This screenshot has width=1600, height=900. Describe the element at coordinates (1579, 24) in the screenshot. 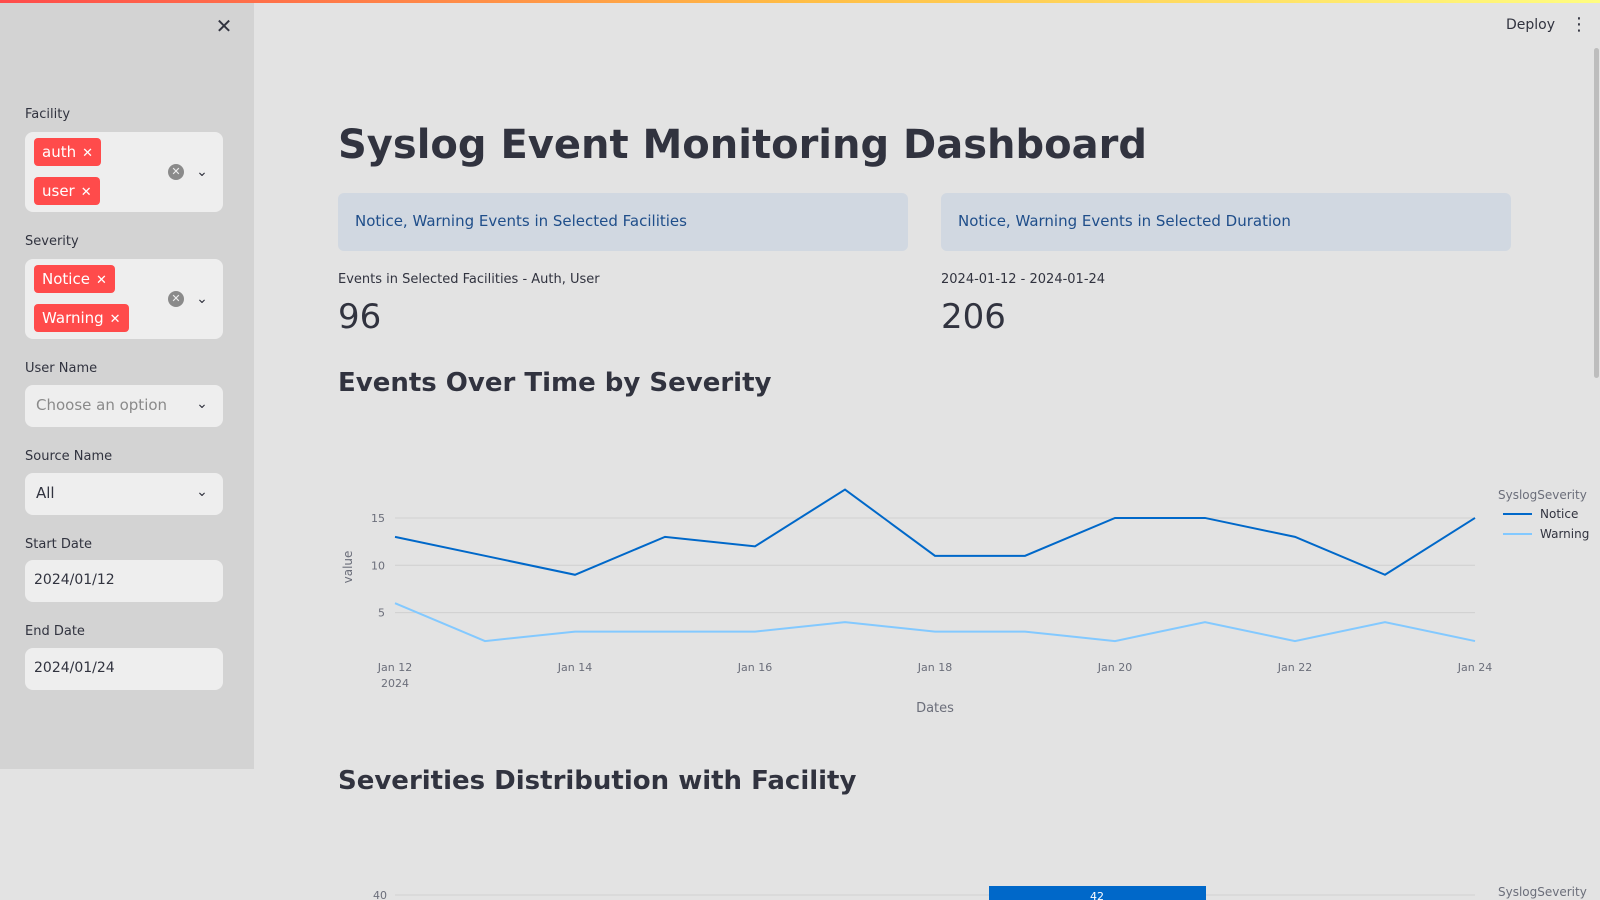

I see `more-options-icon: ⋮` at that location.